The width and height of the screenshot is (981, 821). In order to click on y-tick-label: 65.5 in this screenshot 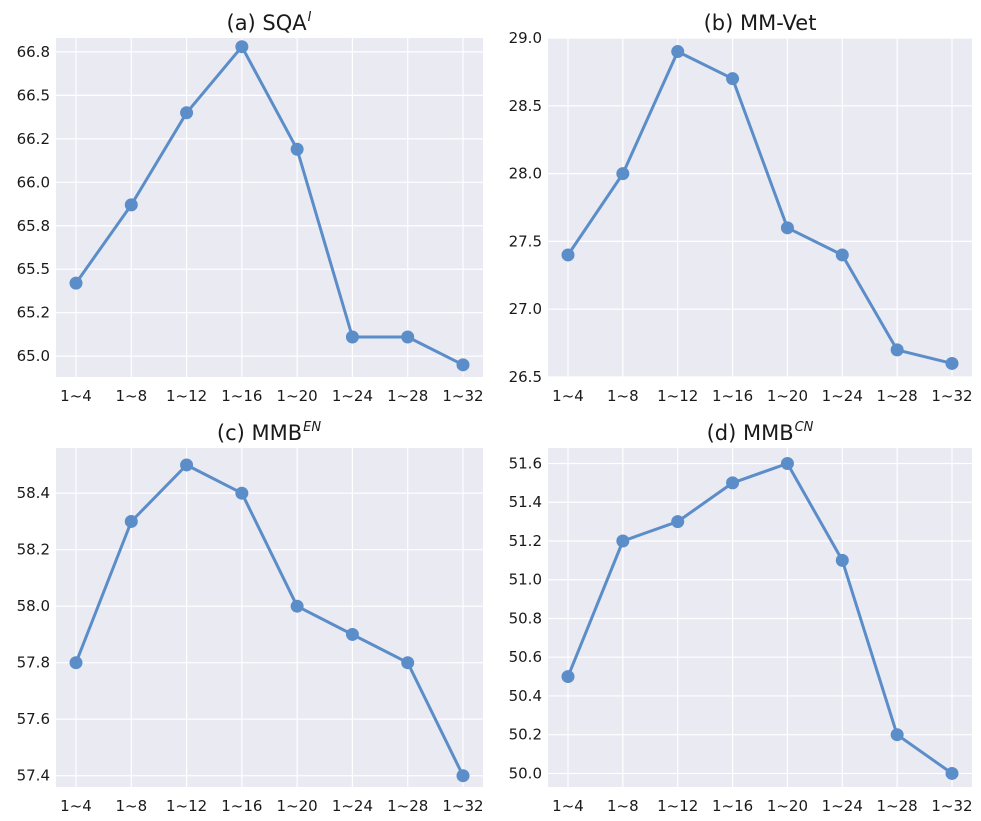, I will do `click(33, 269)`.